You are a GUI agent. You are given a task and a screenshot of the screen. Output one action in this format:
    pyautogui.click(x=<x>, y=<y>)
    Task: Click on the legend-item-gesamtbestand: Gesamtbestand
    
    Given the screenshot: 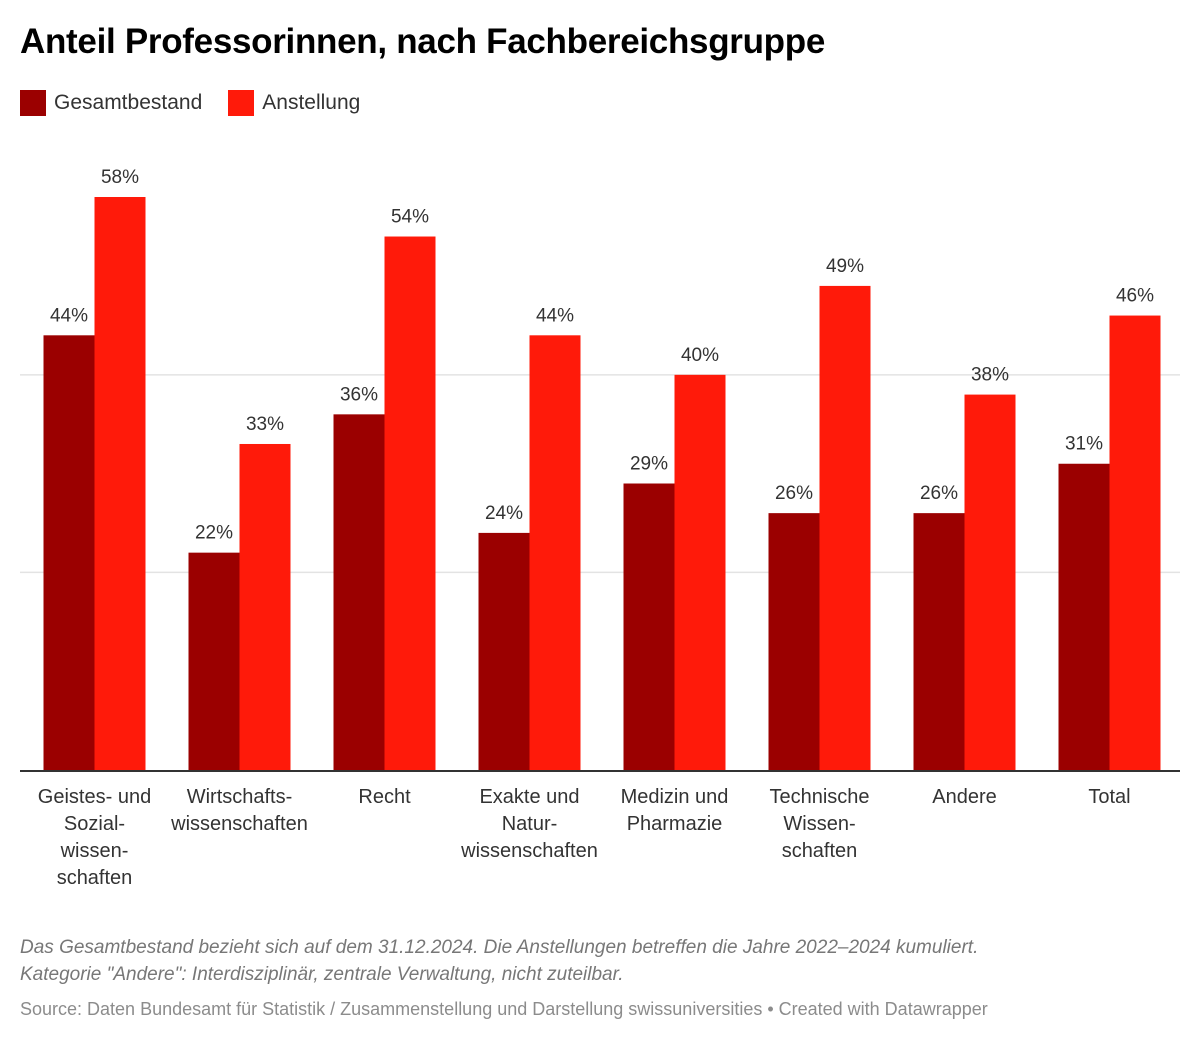 What is the action you would take?
    pyautogui.click(x=111, y=103)
    